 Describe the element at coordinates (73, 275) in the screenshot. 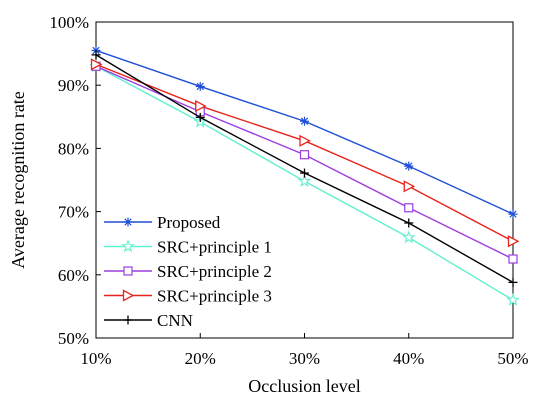

I see `y-tick-label: 60%` at that location.